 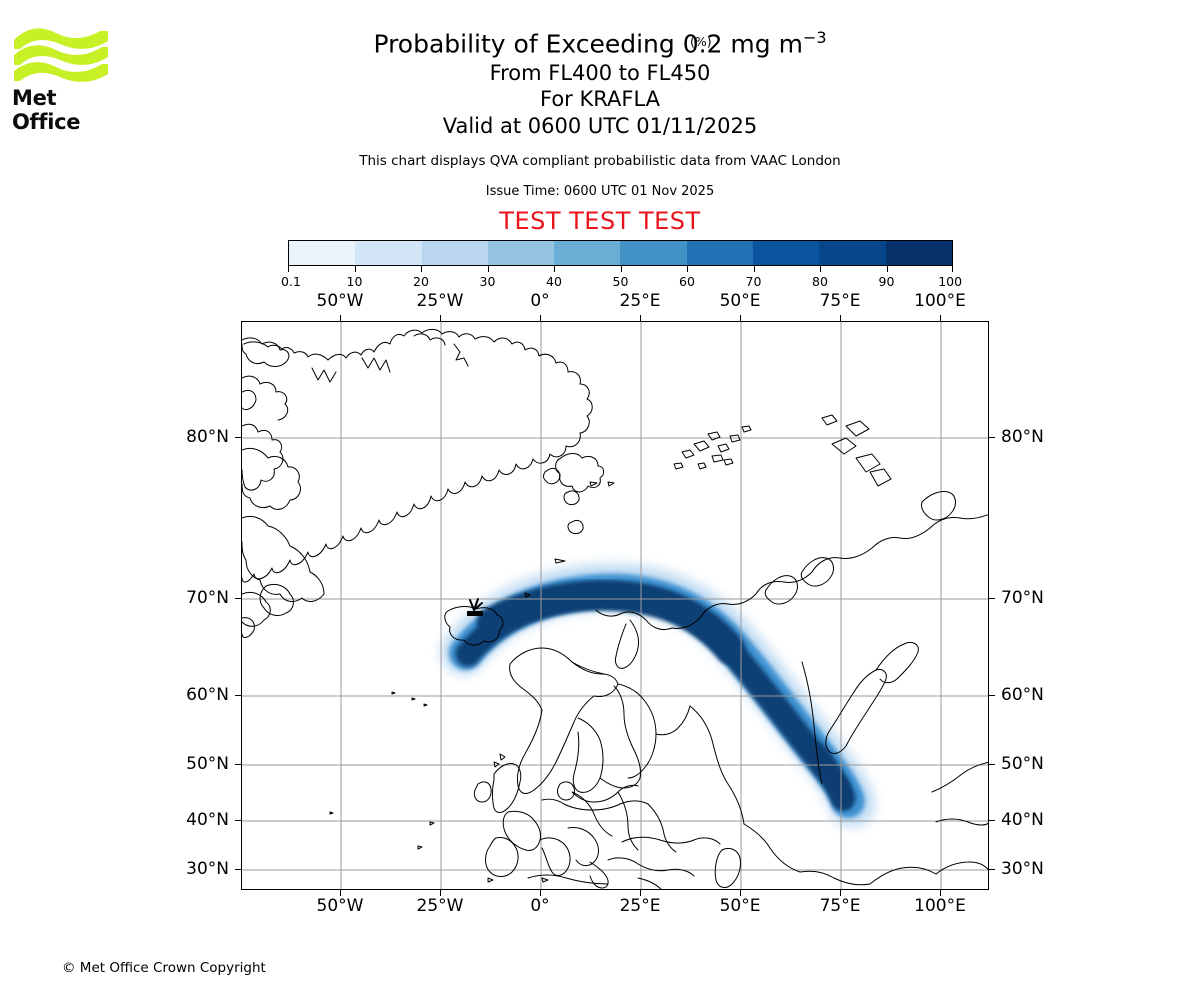 What do you see at coordinates (440, 906) in the screenshot?
I see `lon-label-25W-bottom: 25°W` at bounding box center [440, 906].